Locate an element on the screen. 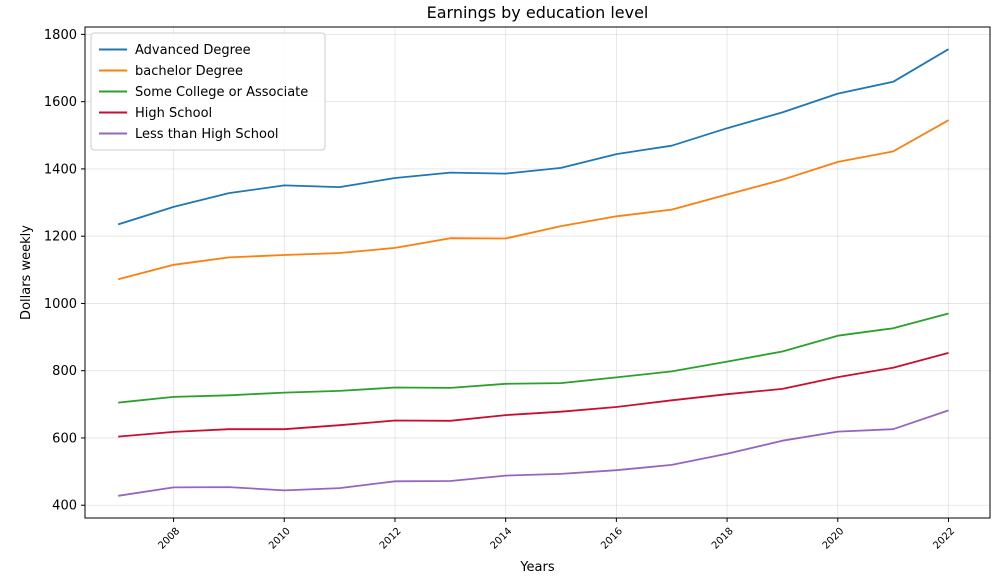 The height and width of the screenshot is (577, 997). y-tick-label: 600 is located at coordinates (64, 438).